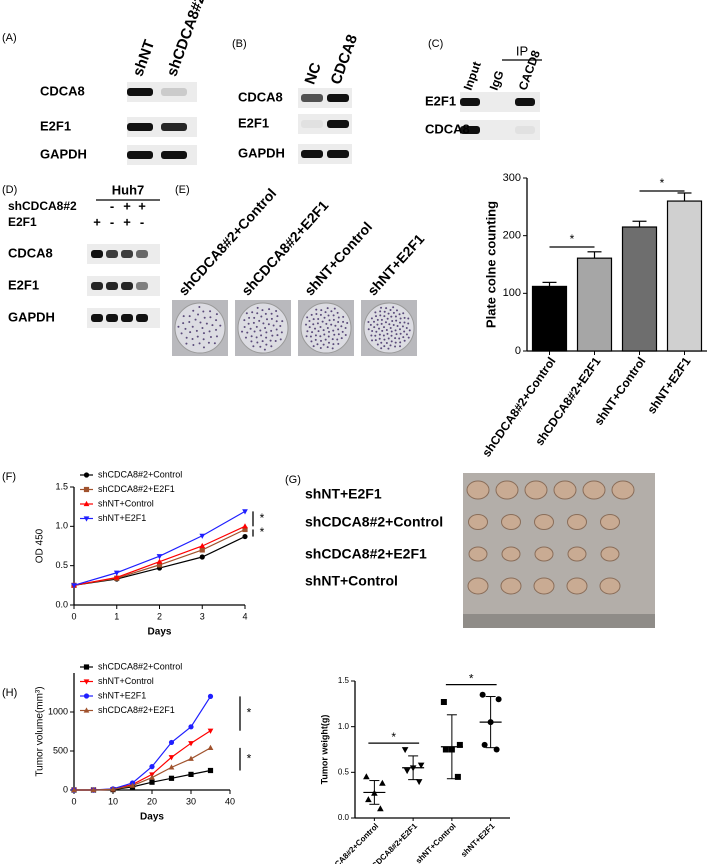 The width and height of the screenshot is (709, 864). What do you see at coordinates (140, 666) in the screenshot?
I see `legend-label: shCDCA8#2+Control` at bounding box center [140, 666].